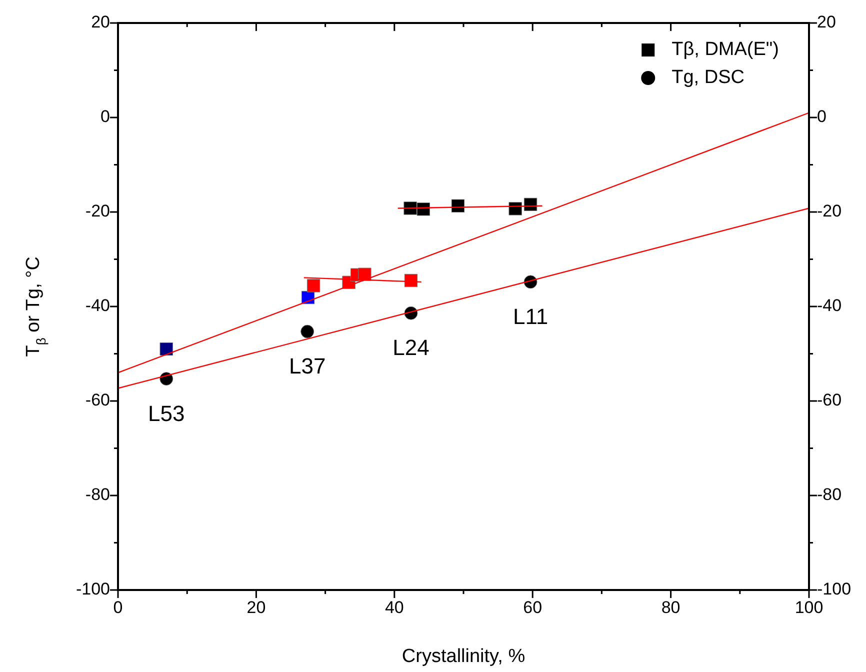  Describe the element at coordinates (829, 494) in the screenshot. I see `y2-tick-label: -80` at that location.